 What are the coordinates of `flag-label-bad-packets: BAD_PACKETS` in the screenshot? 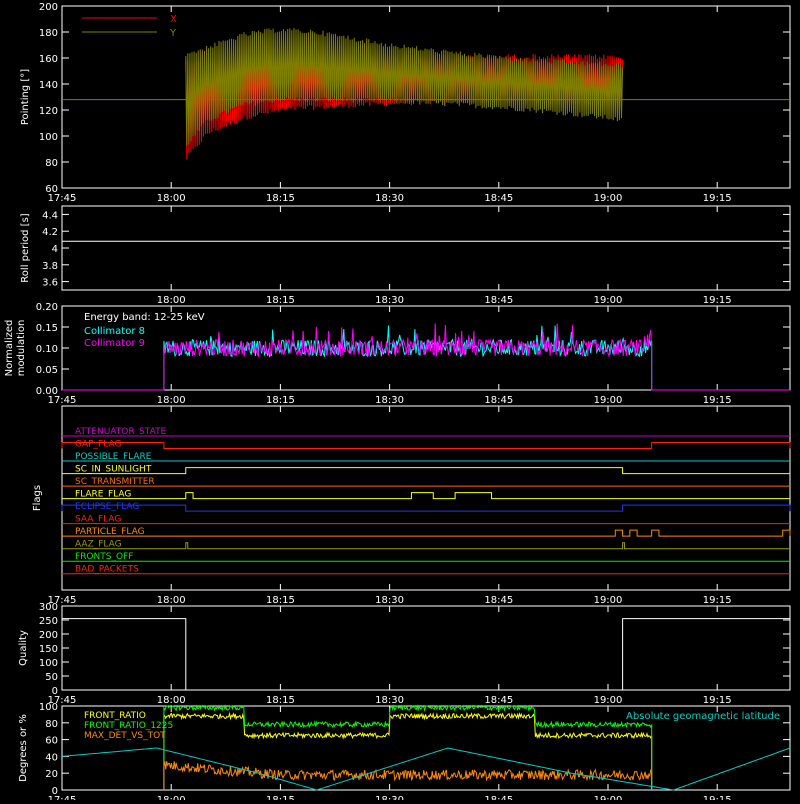 It's located at (107, 570).